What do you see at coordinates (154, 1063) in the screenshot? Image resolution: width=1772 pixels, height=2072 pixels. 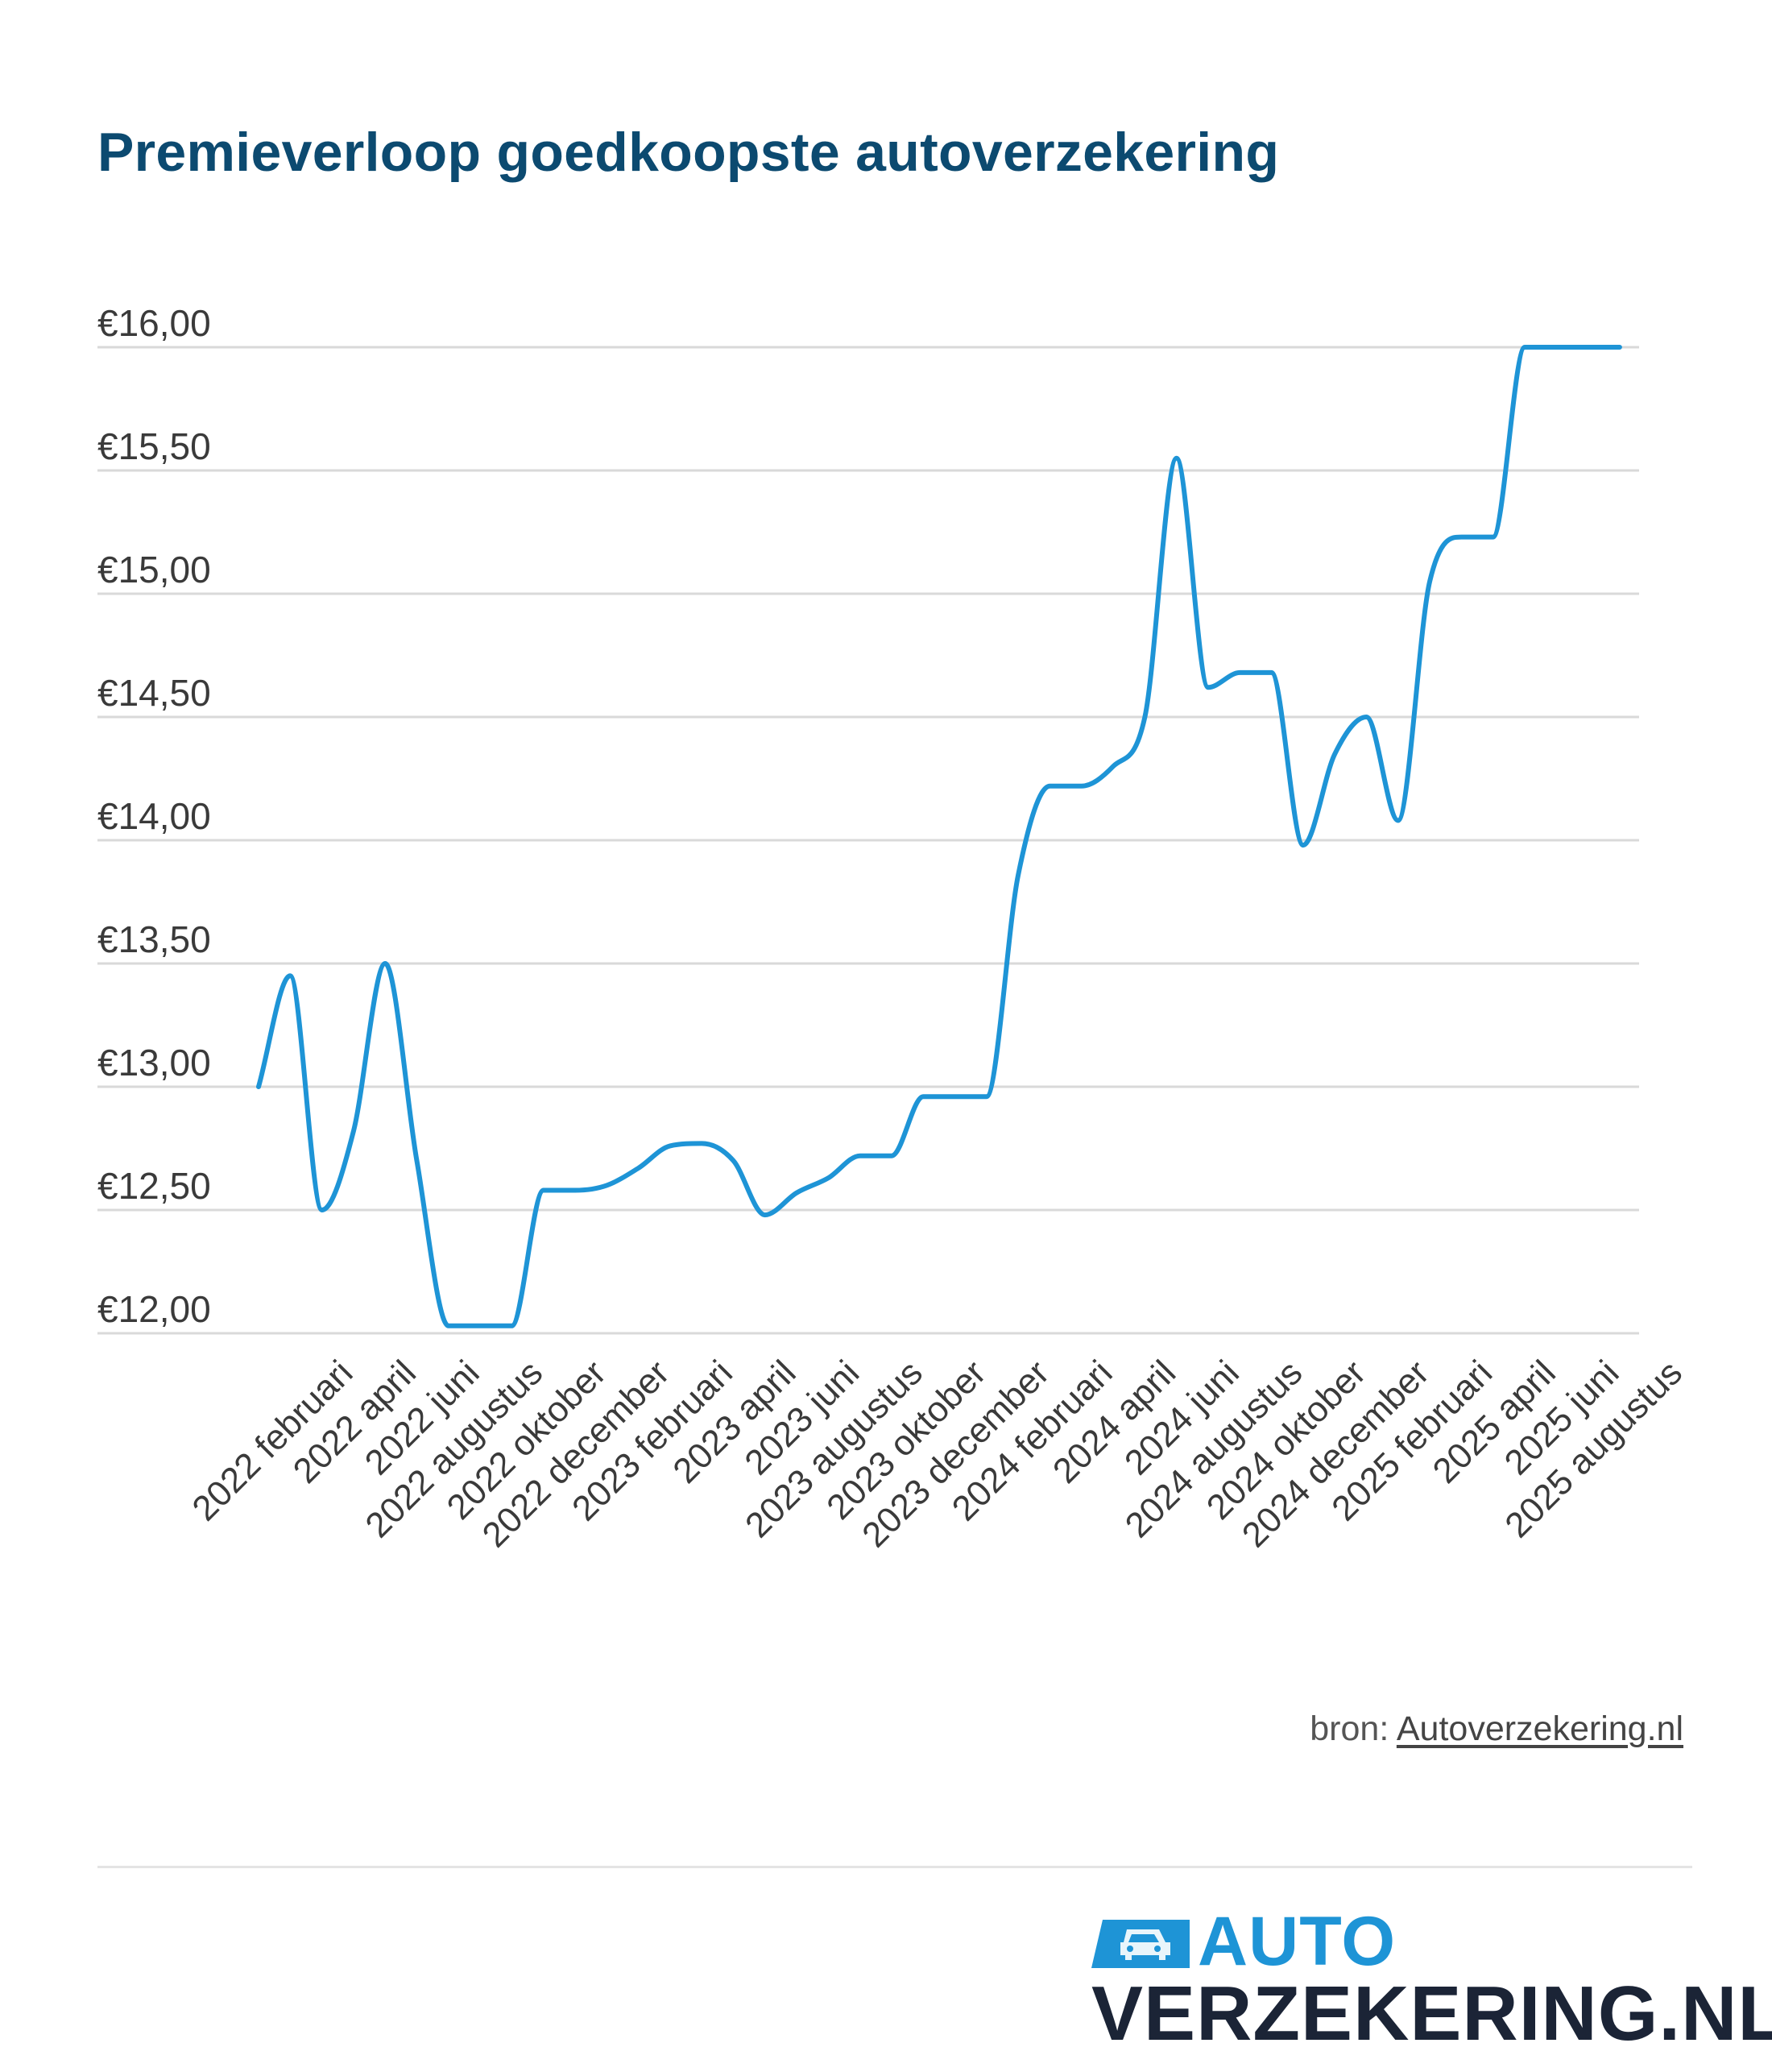 I see `y-tick-label: €13,00` at bounding box center [154, 1063].